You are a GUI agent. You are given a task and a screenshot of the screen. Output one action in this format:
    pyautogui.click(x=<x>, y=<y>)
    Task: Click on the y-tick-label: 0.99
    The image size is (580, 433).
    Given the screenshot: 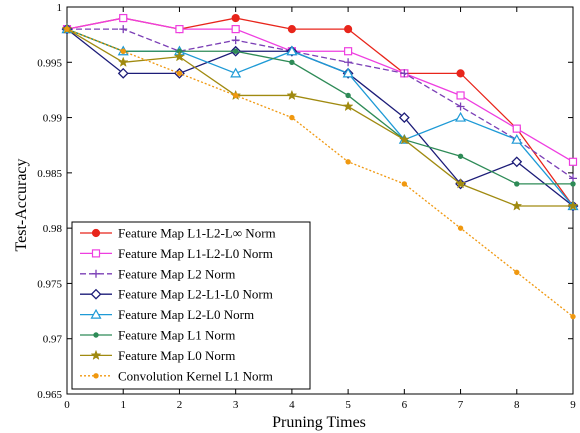 What is the action you would take?
    pyautogui.click(x=53, y=119)
    